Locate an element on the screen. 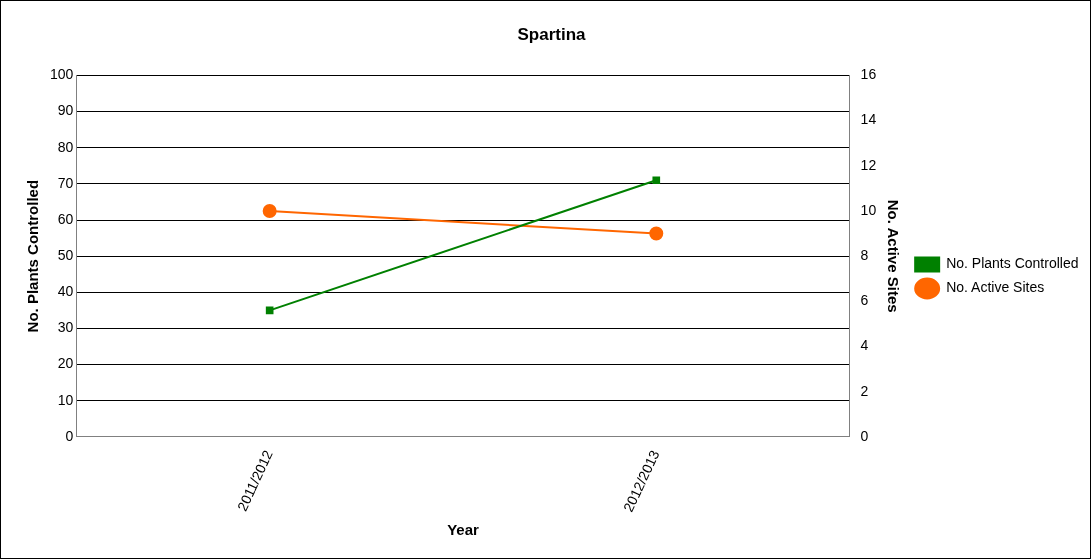 This screenshot has height=559, width=1091. legend-label: No. Plants Controlled is located at coordinates (1012, 263).